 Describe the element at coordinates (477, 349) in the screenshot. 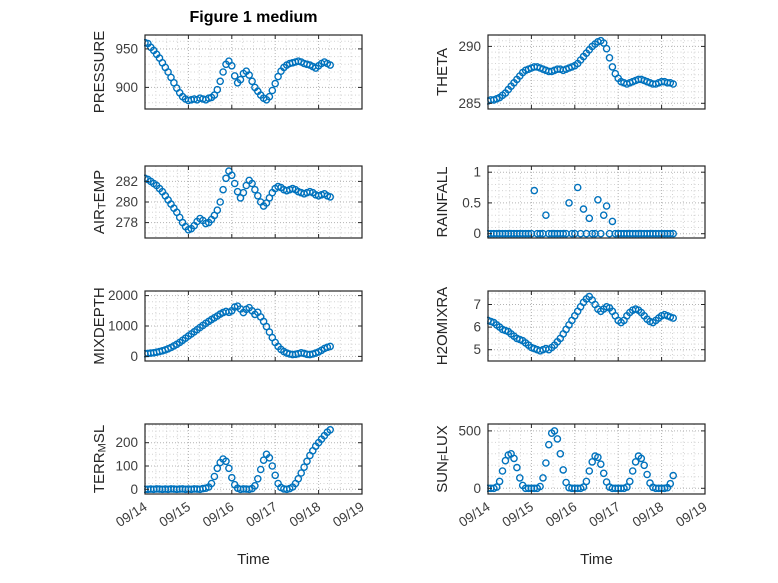

I see `y-tick-label: 5` at that location.